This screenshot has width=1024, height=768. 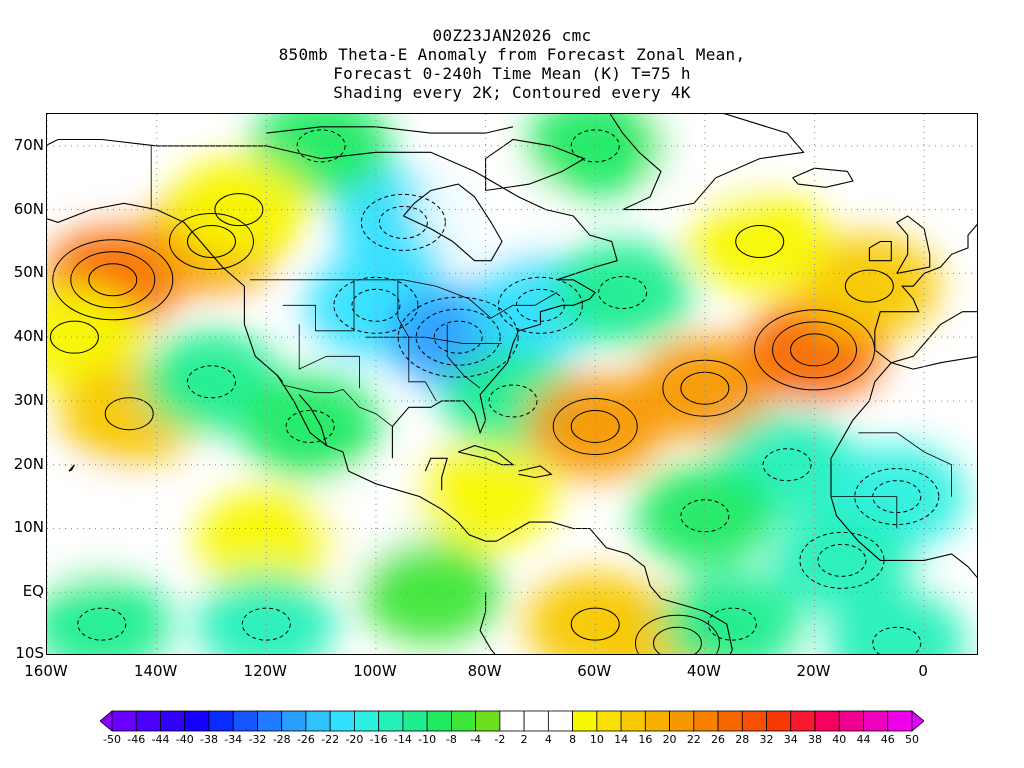 I want to click on colorbar-label: -44, so click(x=160, y=739).